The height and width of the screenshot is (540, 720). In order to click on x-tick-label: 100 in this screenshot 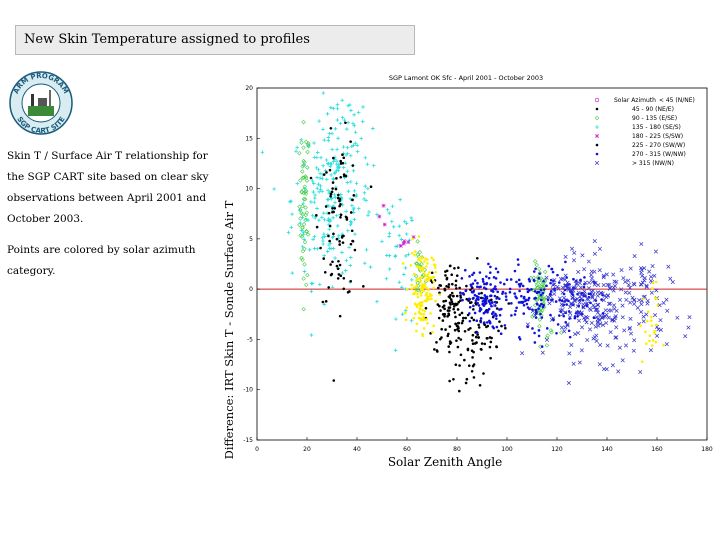, I will do `click(507, 449)`.